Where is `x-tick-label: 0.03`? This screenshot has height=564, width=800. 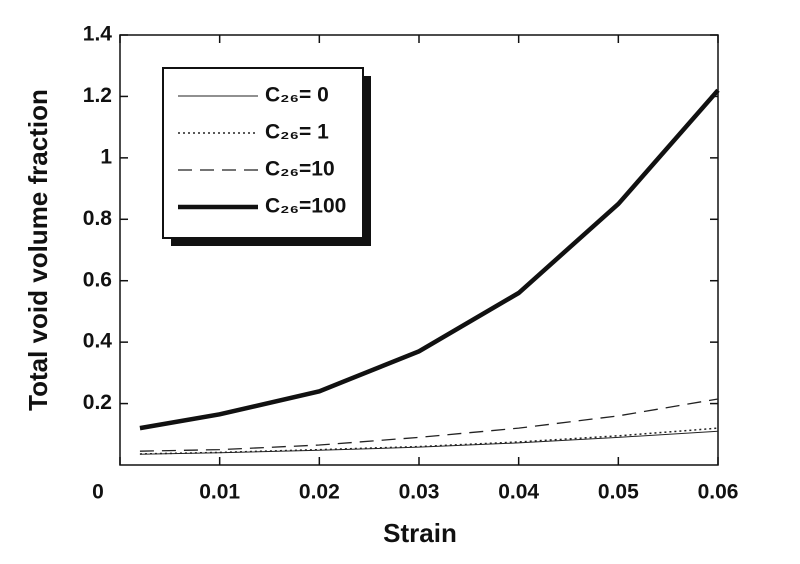
x-tick-label: 0.03 is located at coordinates (419, 492).